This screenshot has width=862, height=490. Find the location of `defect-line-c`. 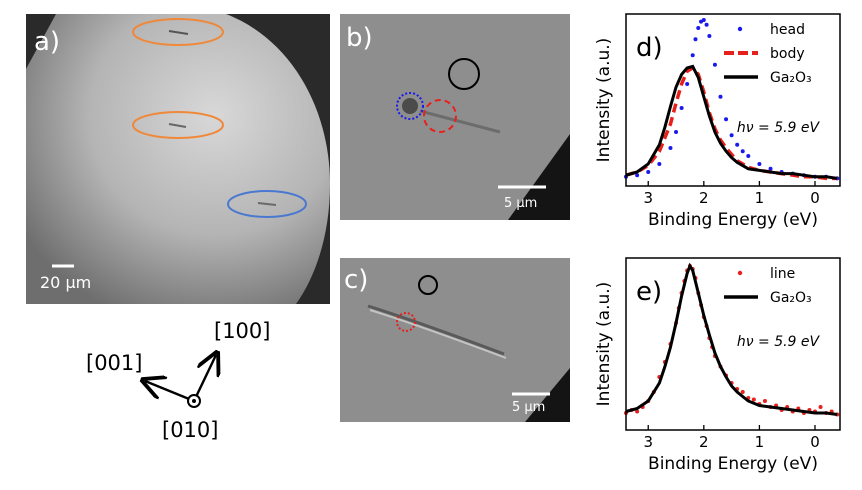

defect-line-c is located at coordinates (436, 330).